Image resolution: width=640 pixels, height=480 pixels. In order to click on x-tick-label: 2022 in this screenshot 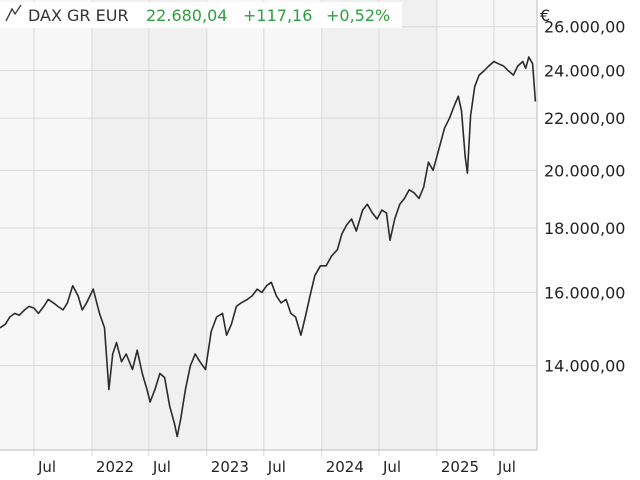, I will do `click(115, 467)`.